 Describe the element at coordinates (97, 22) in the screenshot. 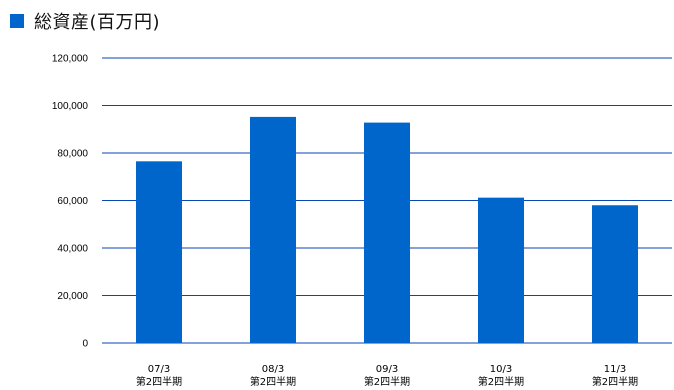

I see `chart-title: 総資産(百万円)` at that location.